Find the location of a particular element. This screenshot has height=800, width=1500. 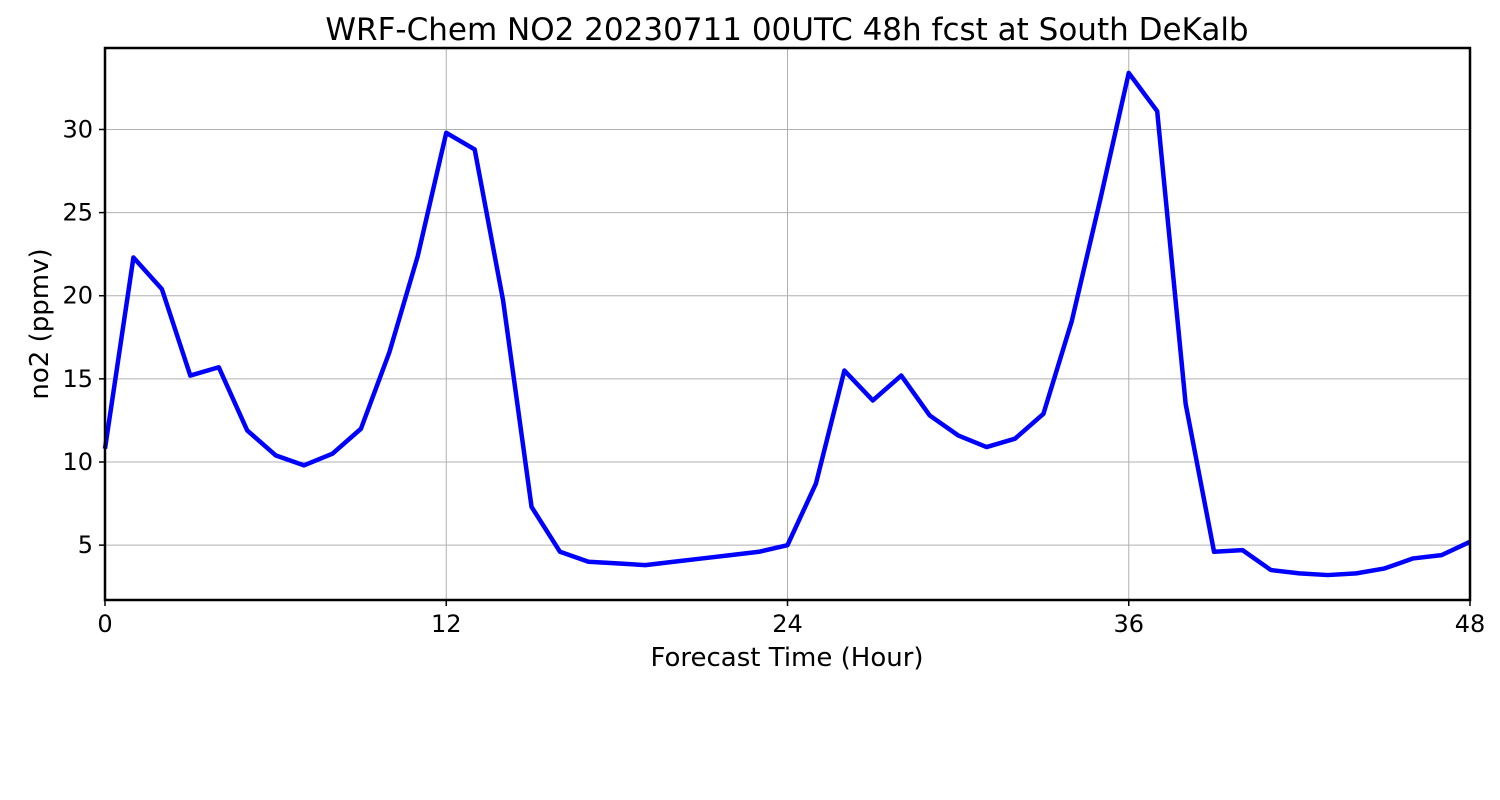

y-tick-label: 25 is located at coordinates (77, 213).